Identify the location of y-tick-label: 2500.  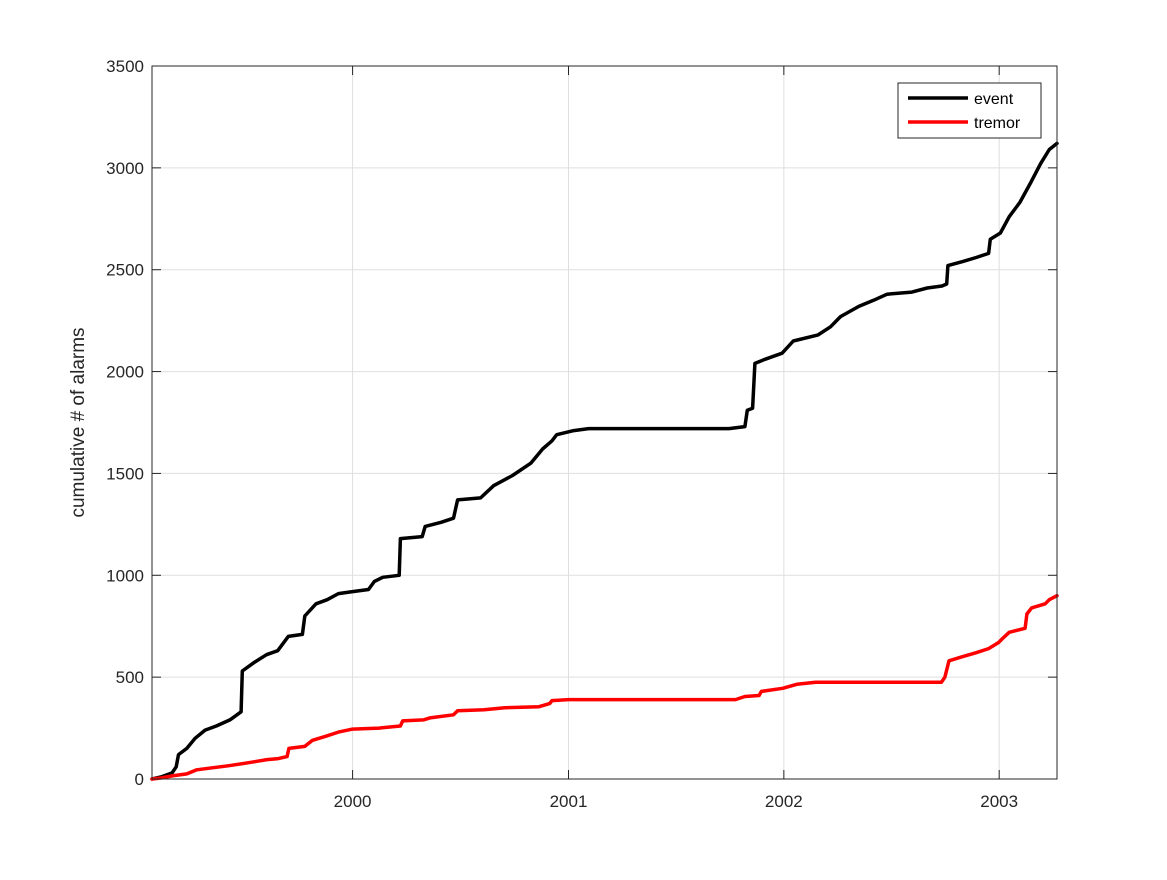
(125, 270).